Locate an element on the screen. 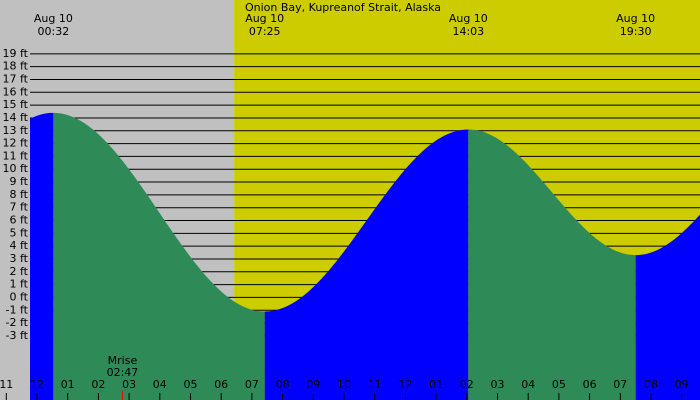 The height and width of the screenshot is (400, 700). moonrise-time: 02:47 is located at coordinates (123, 372).